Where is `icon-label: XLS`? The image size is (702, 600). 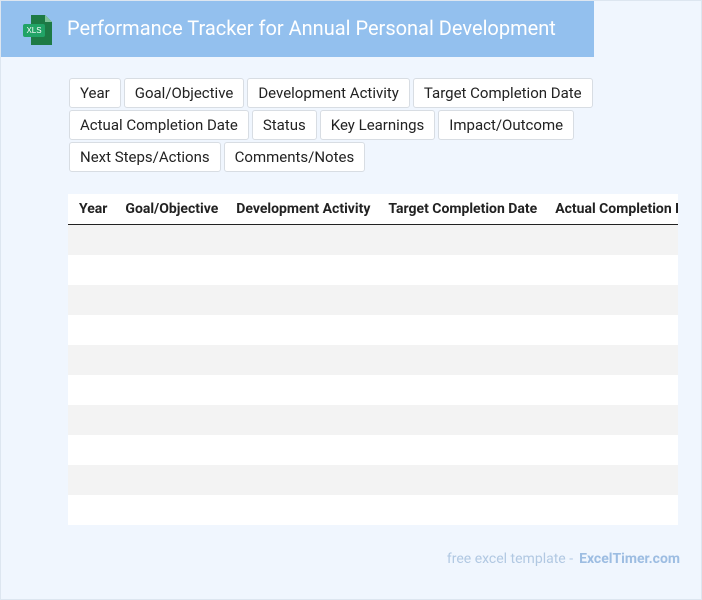
icon-label: XLS is located at coordinates (33, 30).